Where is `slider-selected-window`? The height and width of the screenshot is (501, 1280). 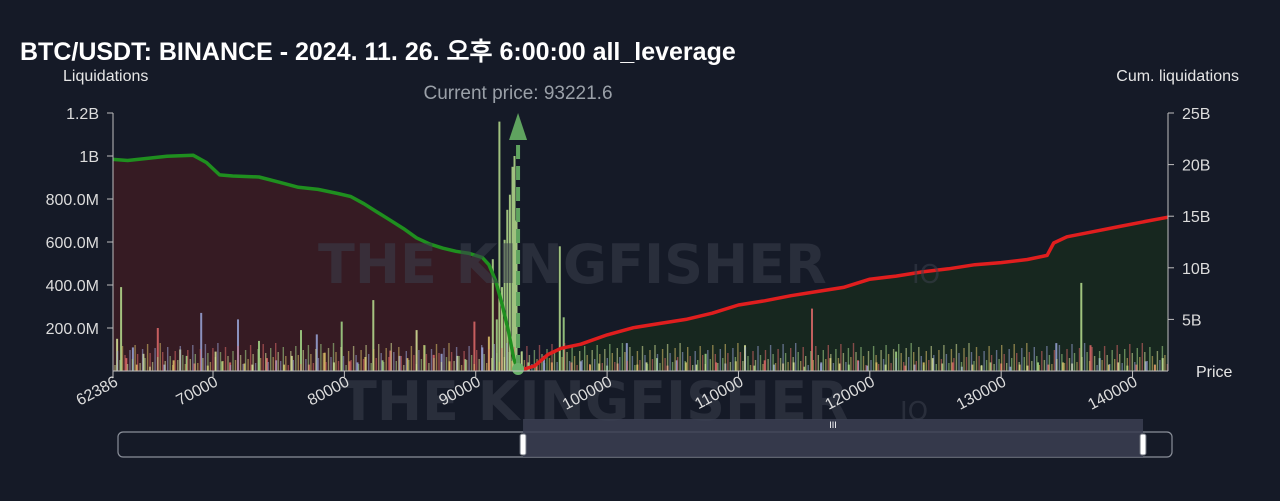 slider-selected-window is located at coordinates (833, 438).